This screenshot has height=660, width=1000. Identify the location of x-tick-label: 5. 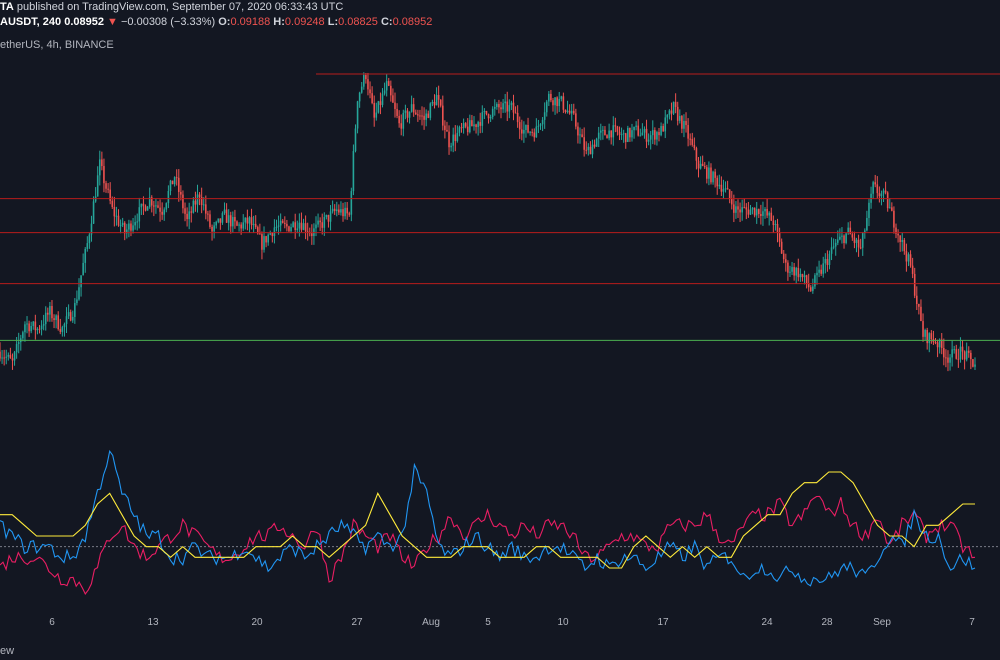
(488, 622).